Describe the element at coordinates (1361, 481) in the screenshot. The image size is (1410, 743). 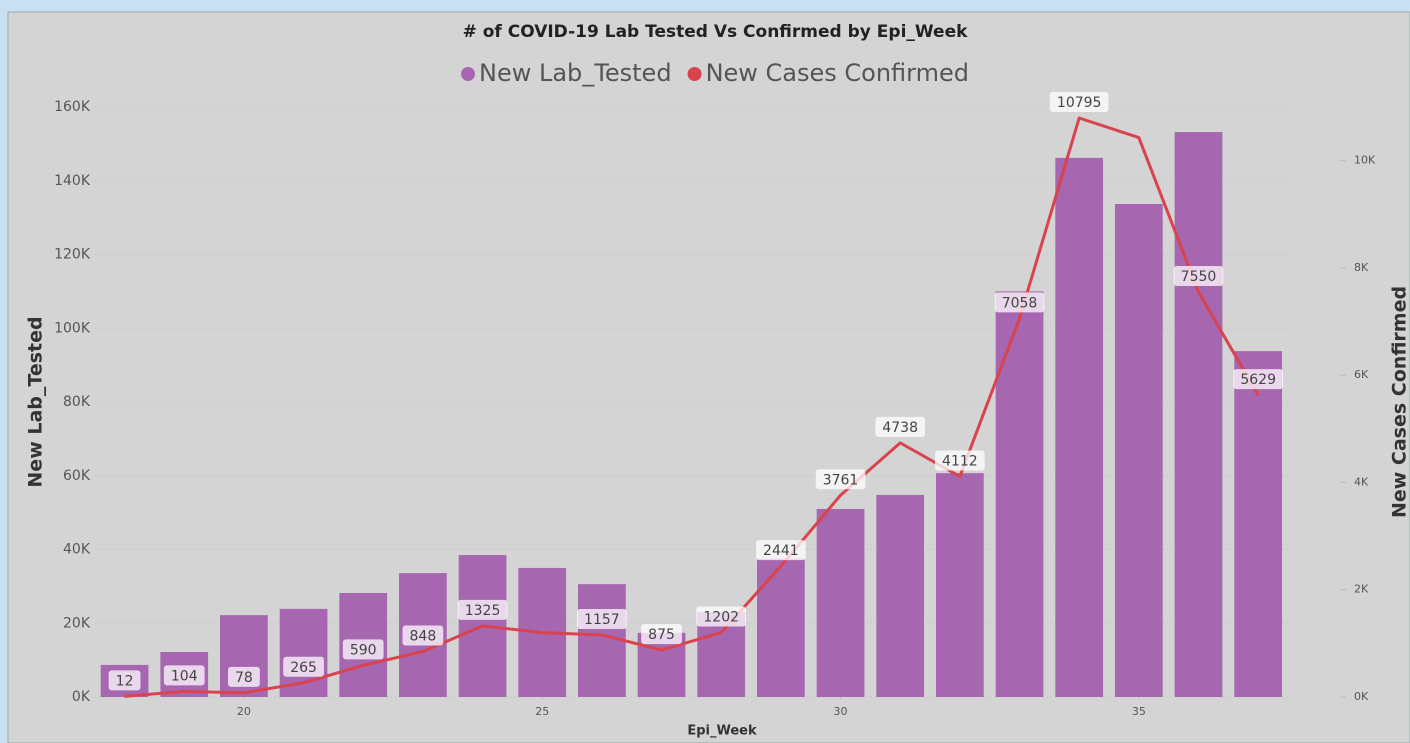
I see `y2-tick-label: 4K` at that location.